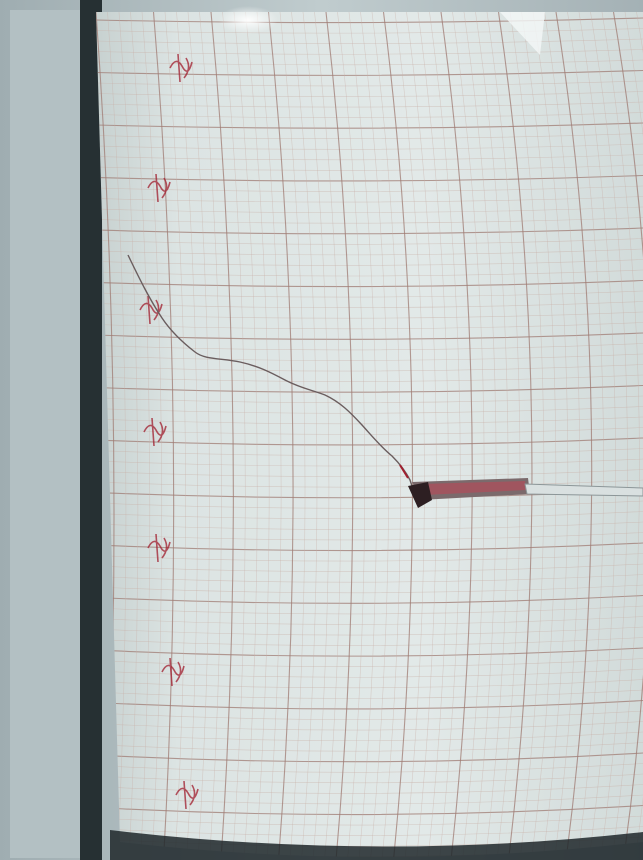 Image resolution: width=643 pixels, height=860 pixels. I want to click on recording-pen-icon, so click(525, 493).